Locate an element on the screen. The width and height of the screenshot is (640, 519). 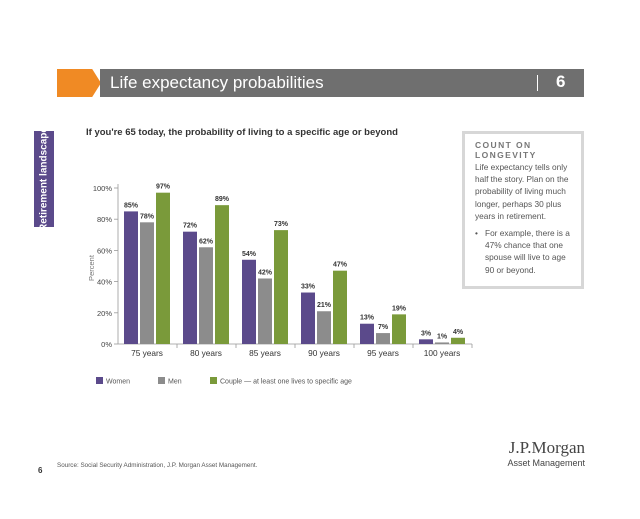
y-tick-label: 20% is located at coordinates (104, 313).